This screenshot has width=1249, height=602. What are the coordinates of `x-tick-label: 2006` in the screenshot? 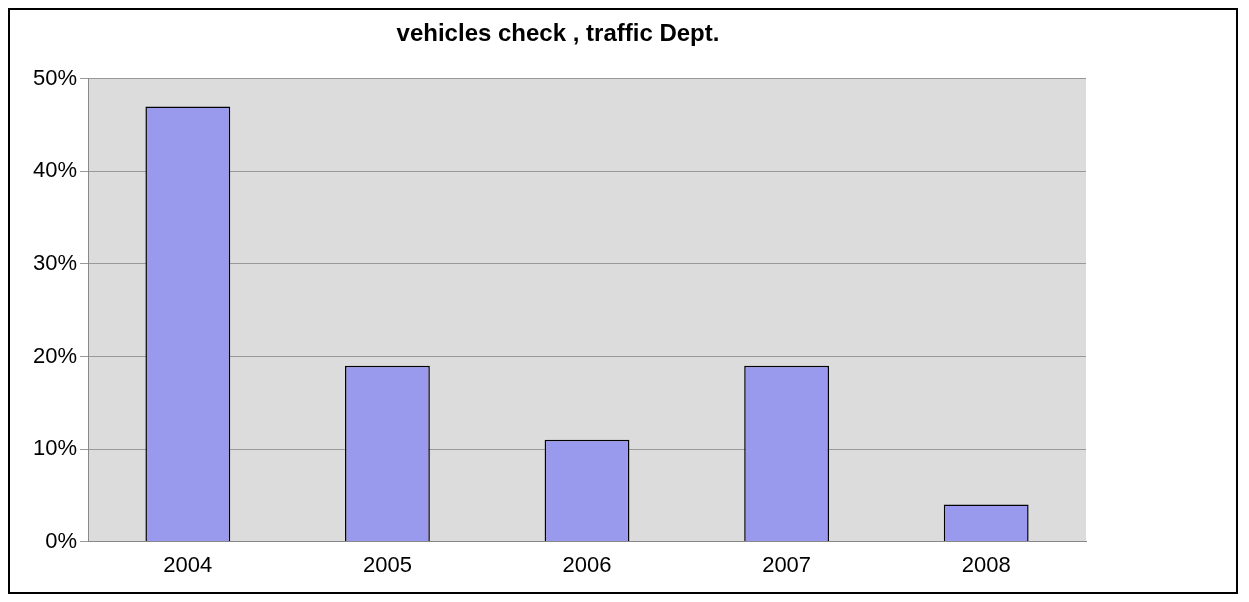 It's located at (587, 564).